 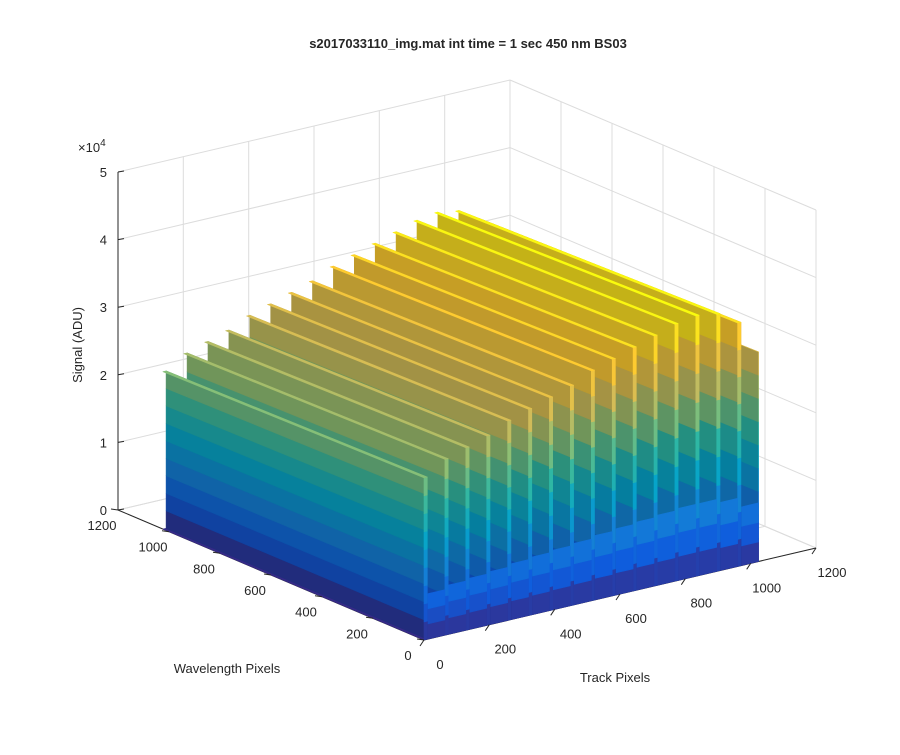 What do you see at coordinates (306, 612) in the screenshot?
I see `y-tick-label: 400` at bounding box center [306, 612].